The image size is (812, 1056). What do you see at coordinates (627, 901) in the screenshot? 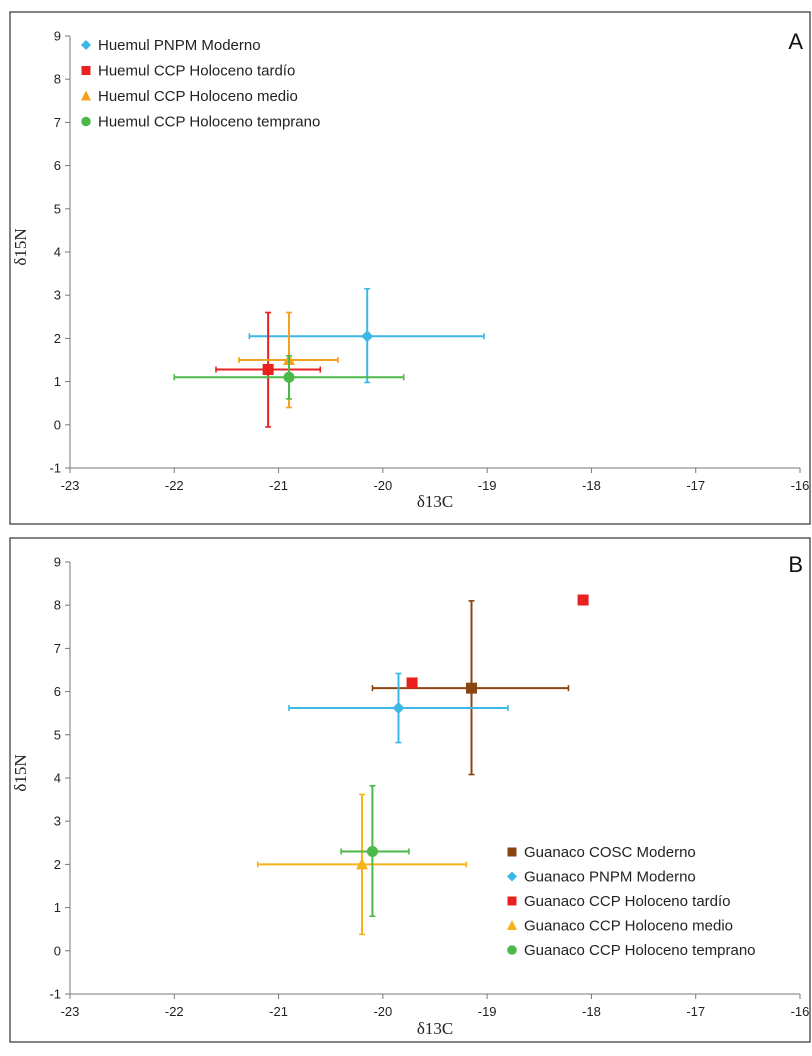
I see `legend-entry: Guanaco CCP Holoceno tardío` at bounding box center [627, 901].